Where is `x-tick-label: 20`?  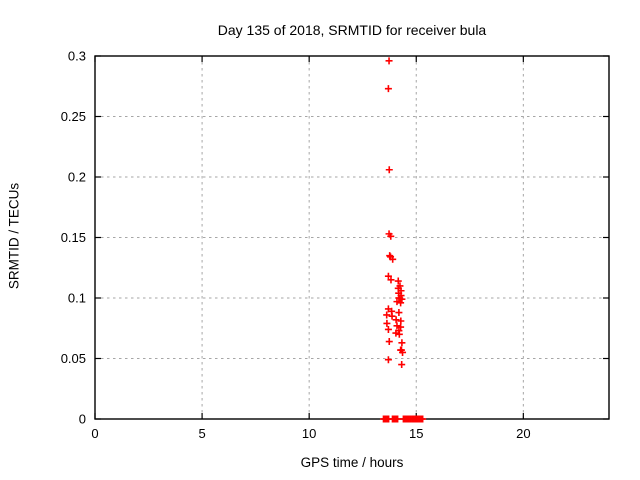
x-tick-label: 20 is located at coordinates (523, 433).